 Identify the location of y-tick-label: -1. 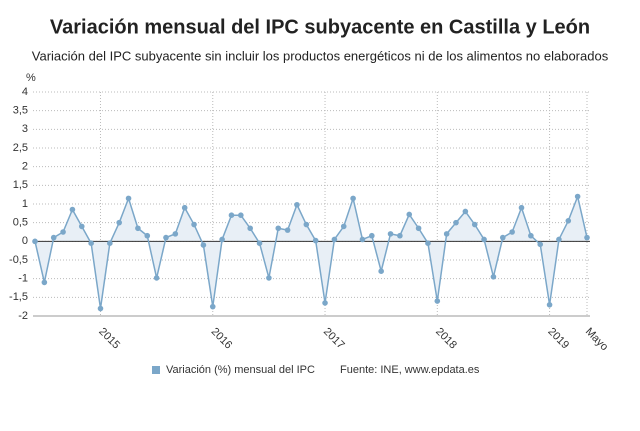
(23, 279).